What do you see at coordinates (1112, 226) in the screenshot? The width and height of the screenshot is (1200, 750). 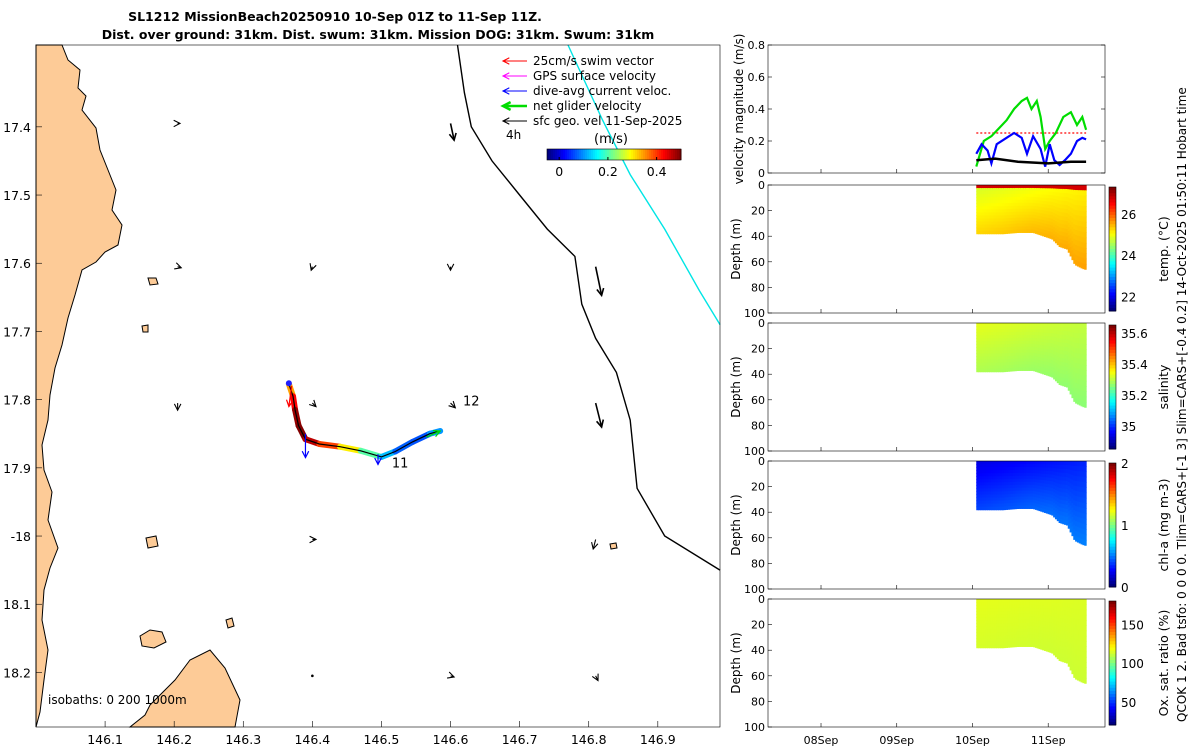 I see `section-colorbar-cell-temp` at bounding box center [1112, 226].